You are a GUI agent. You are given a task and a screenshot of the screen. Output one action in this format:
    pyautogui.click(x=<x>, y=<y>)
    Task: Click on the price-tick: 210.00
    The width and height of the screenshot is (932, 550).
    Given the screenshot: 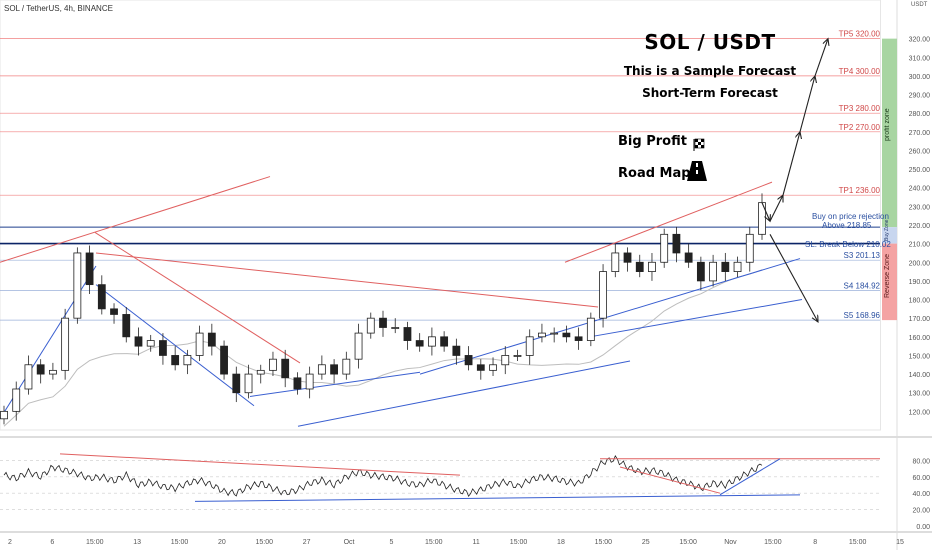 What is the action you would take?
    pyautogui.click(x=920, y=245)
    